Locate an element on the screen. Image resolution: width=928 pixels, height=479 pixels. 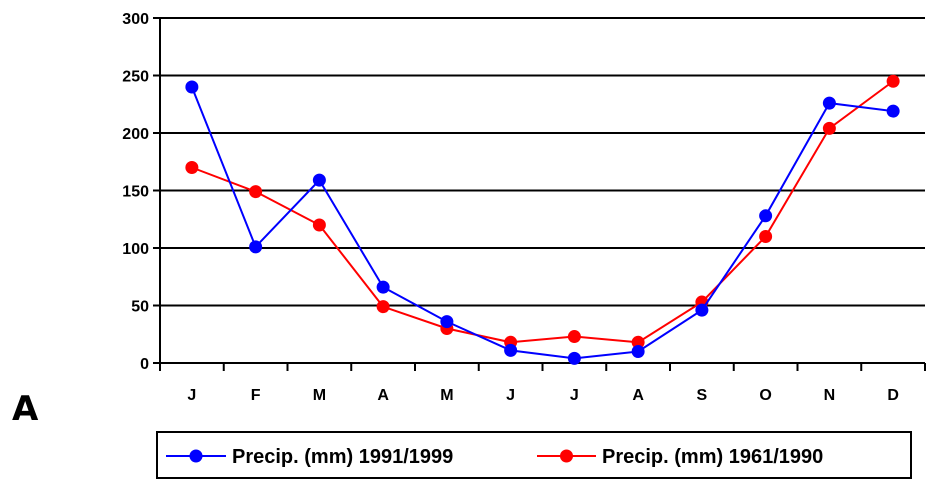
y-tick-label: 250 is located at coordinates (135, 77).